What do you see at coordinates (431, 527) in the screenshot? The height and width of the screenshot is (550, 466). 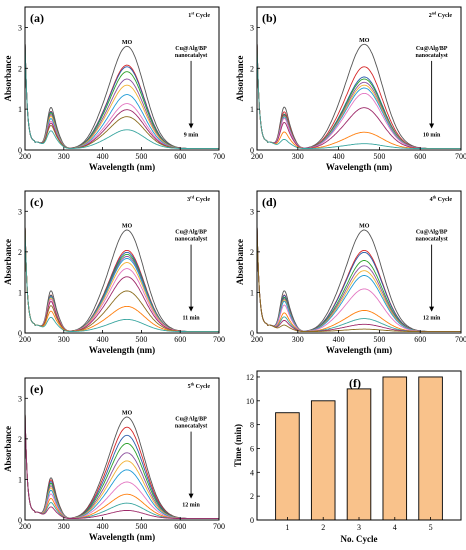 I see `x-tick-label: 5` at bounding box center [431, 527].